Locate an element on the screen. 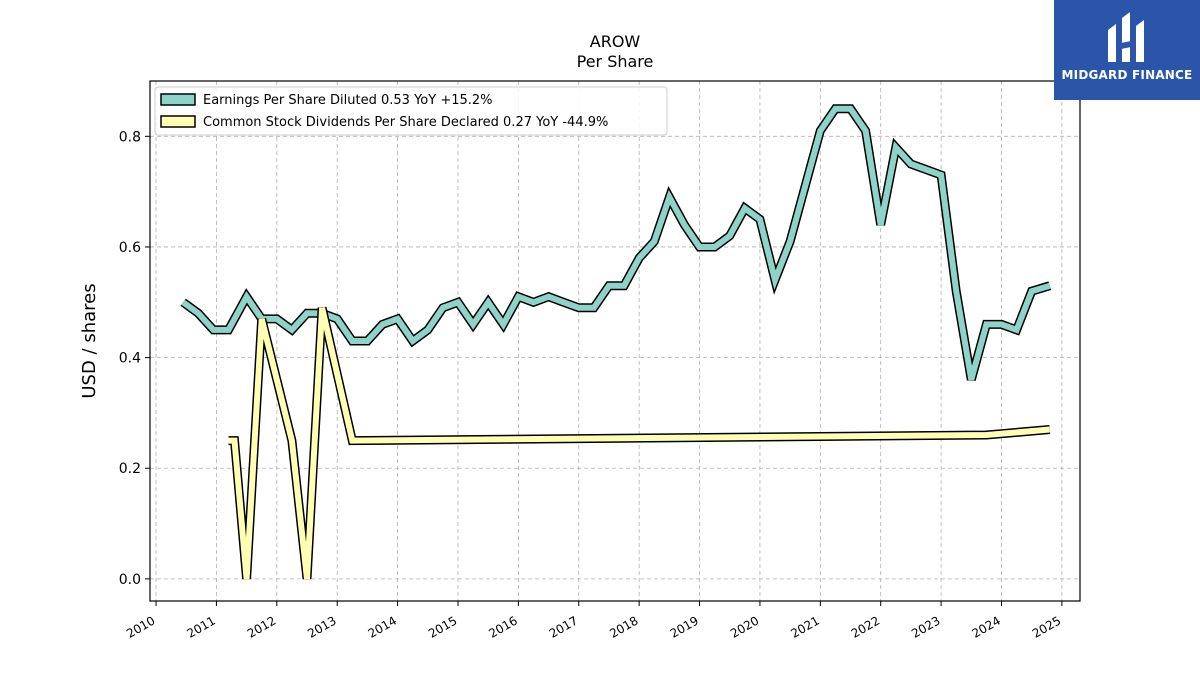 The height and width of the screenshot is (675, 1200). x-tick-label: 2012 is located at coordinates (261, 626).